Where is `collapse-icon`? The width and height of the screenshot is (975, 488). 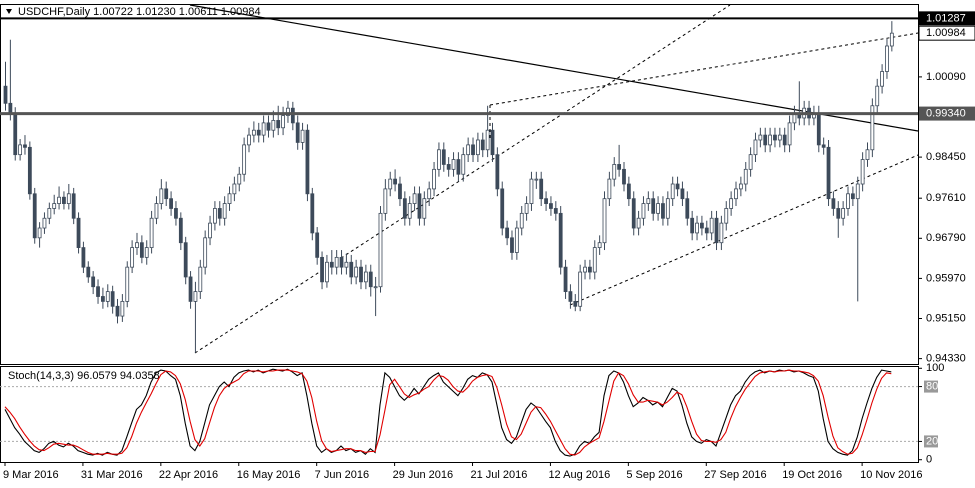 collapse-icon is located at coordinates (9, 11).